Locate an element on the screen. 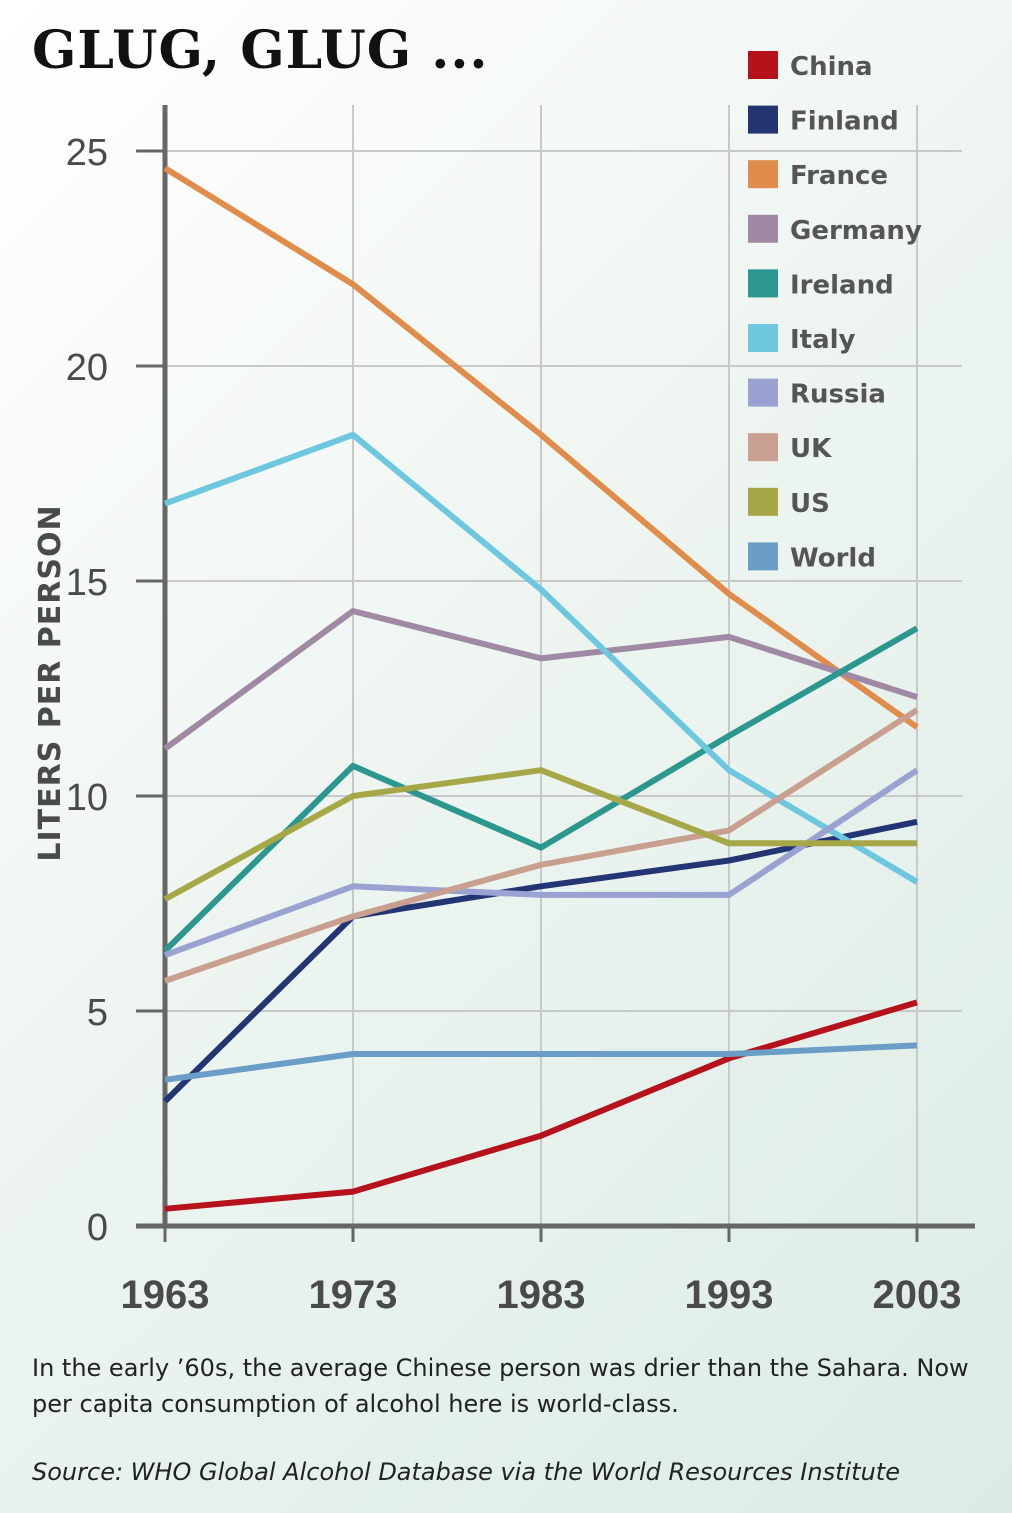 This screenshot has width=1012, height=1513. legend-label-ireland: Ireland is located at coordinates (842, 285).